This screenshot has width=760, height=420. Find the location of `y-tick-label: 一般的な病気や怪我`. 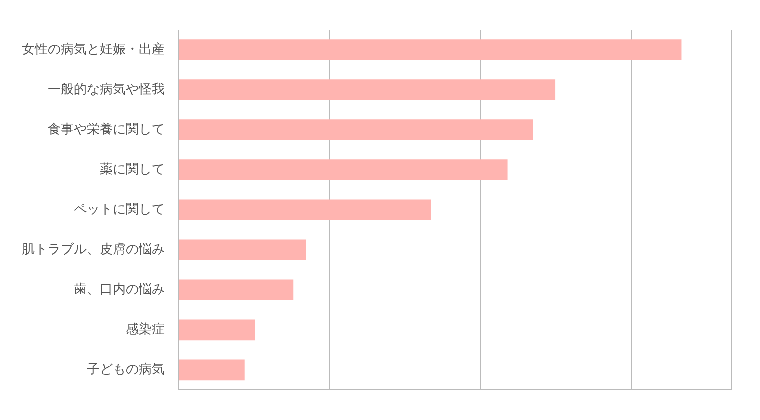

y-tick-label: 一般的な病気や怪我 is located at coordinates (106, 90).